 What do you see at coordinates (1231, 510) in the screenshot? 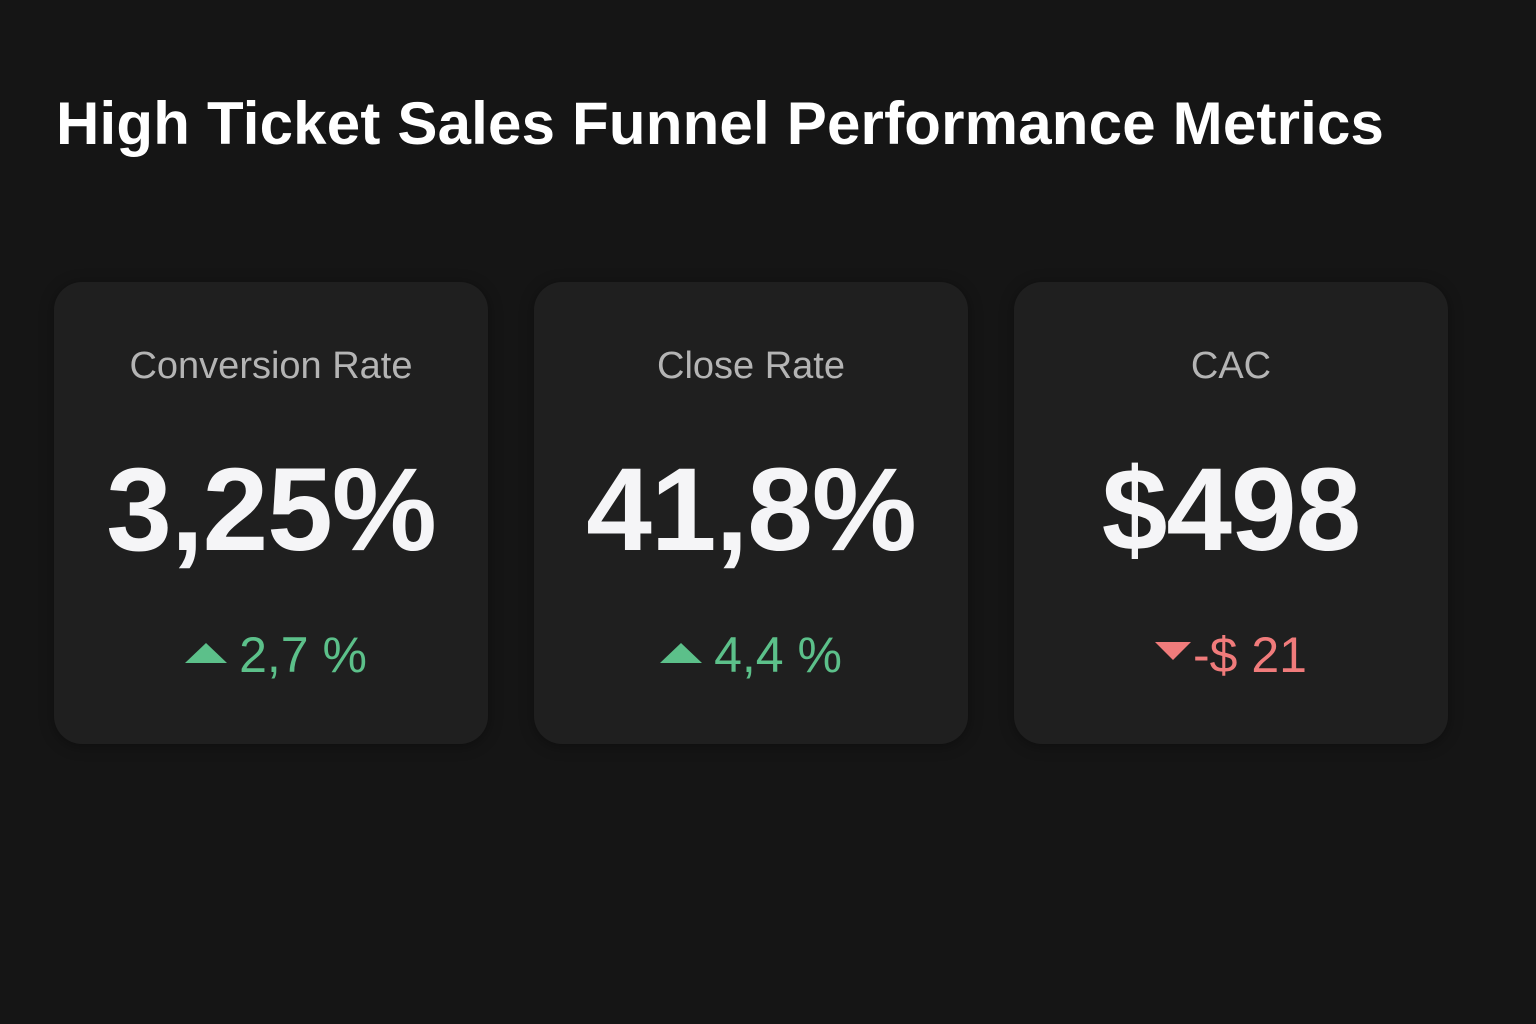
I see `metric-value: $498` at bounding box center [1231, 510].